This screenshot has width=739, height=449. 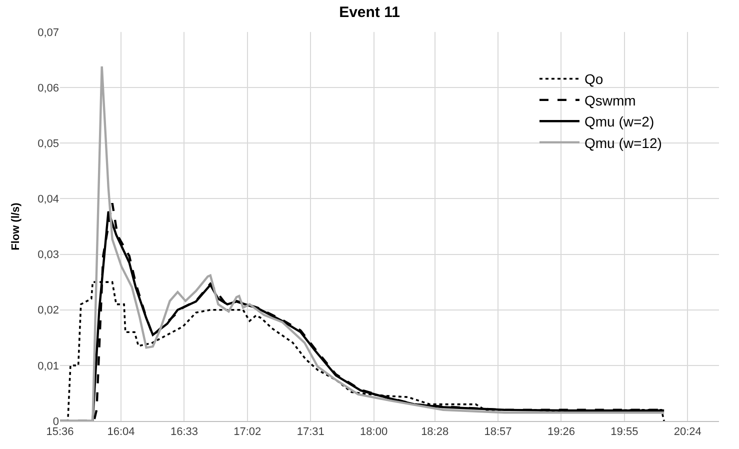 I want to click on x-tick-label: 15:36, so click(x=60, y=432).